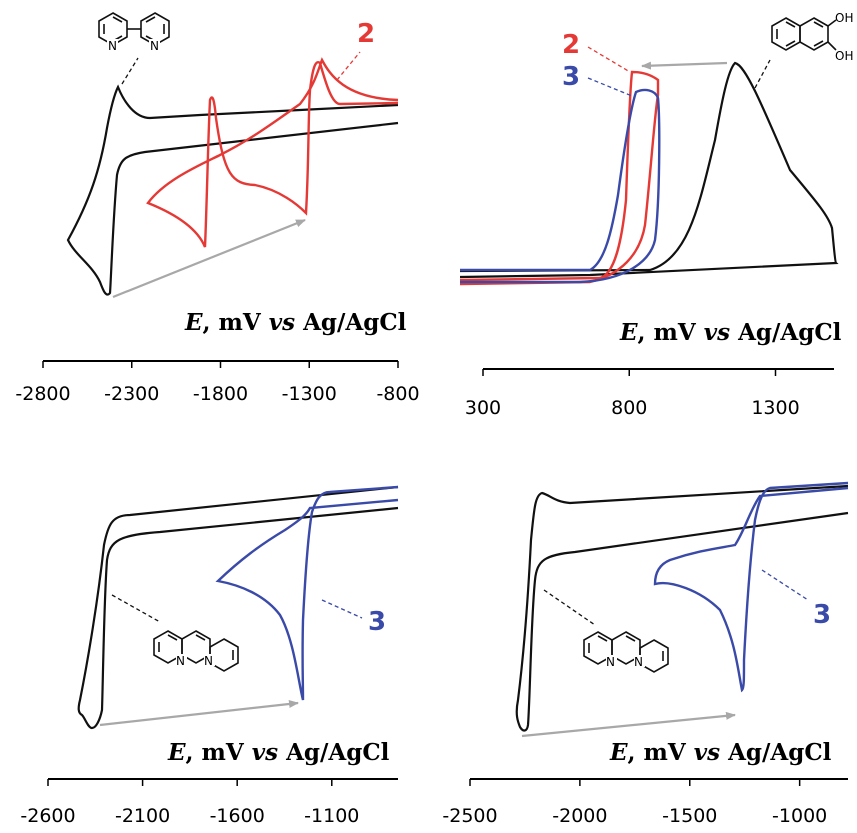 This screenshot has height=833, width=857. What do you see at coordinates (237, 816) in the screenshot?
I see `x-tick-label: -1600` at bounding box center [237, 816].